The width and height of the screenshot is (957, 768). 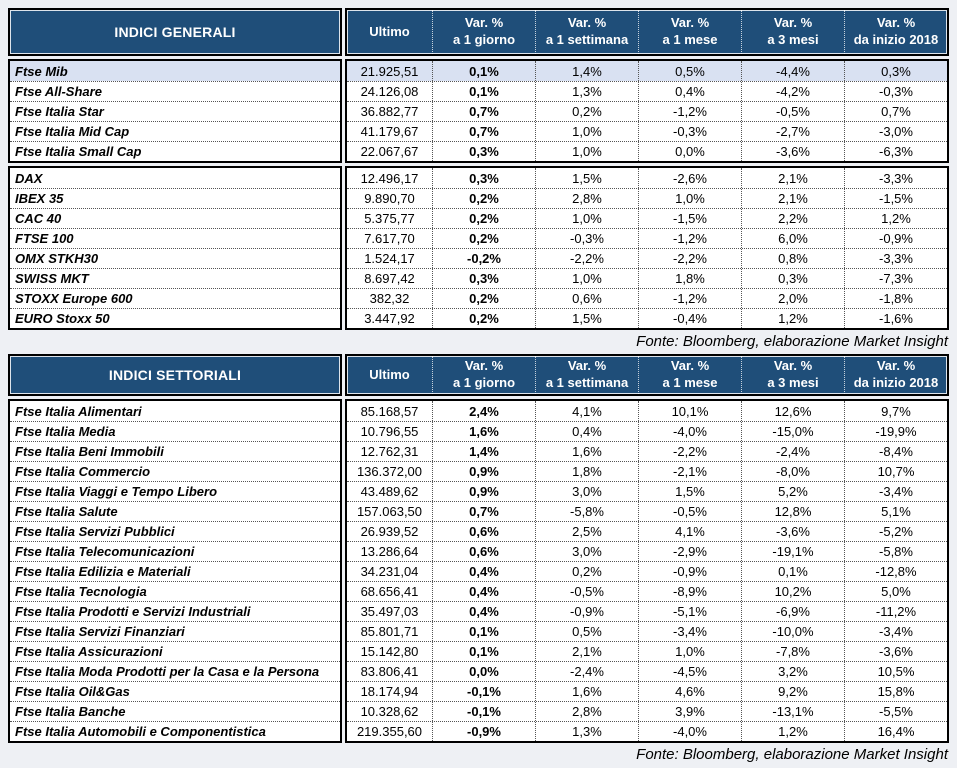 I want to click on var-label-line2: a 1 settimana, so click(x=587, y=383).